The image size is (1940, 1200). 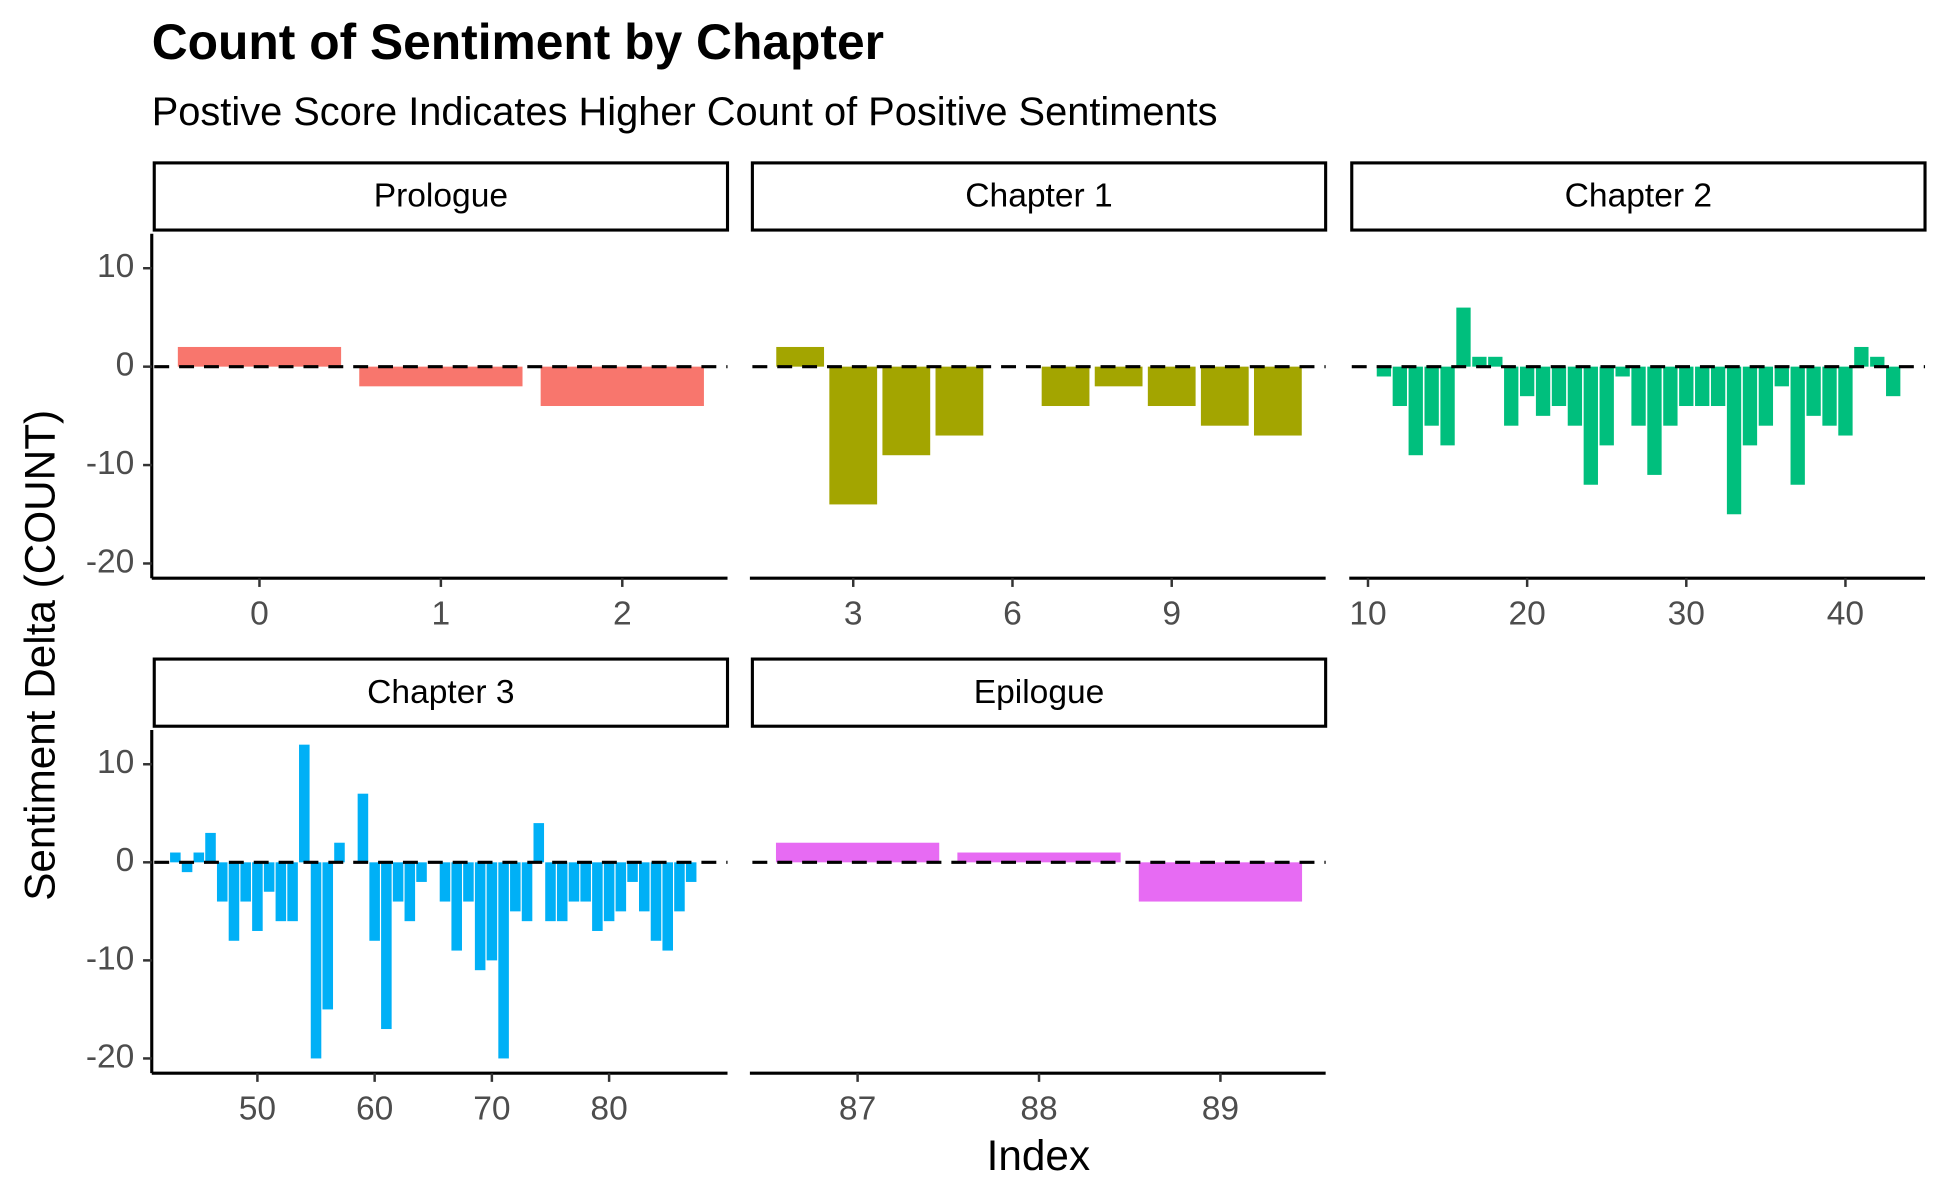 I want to click on x-tick-label: 6, so click(x=1012, y=613).